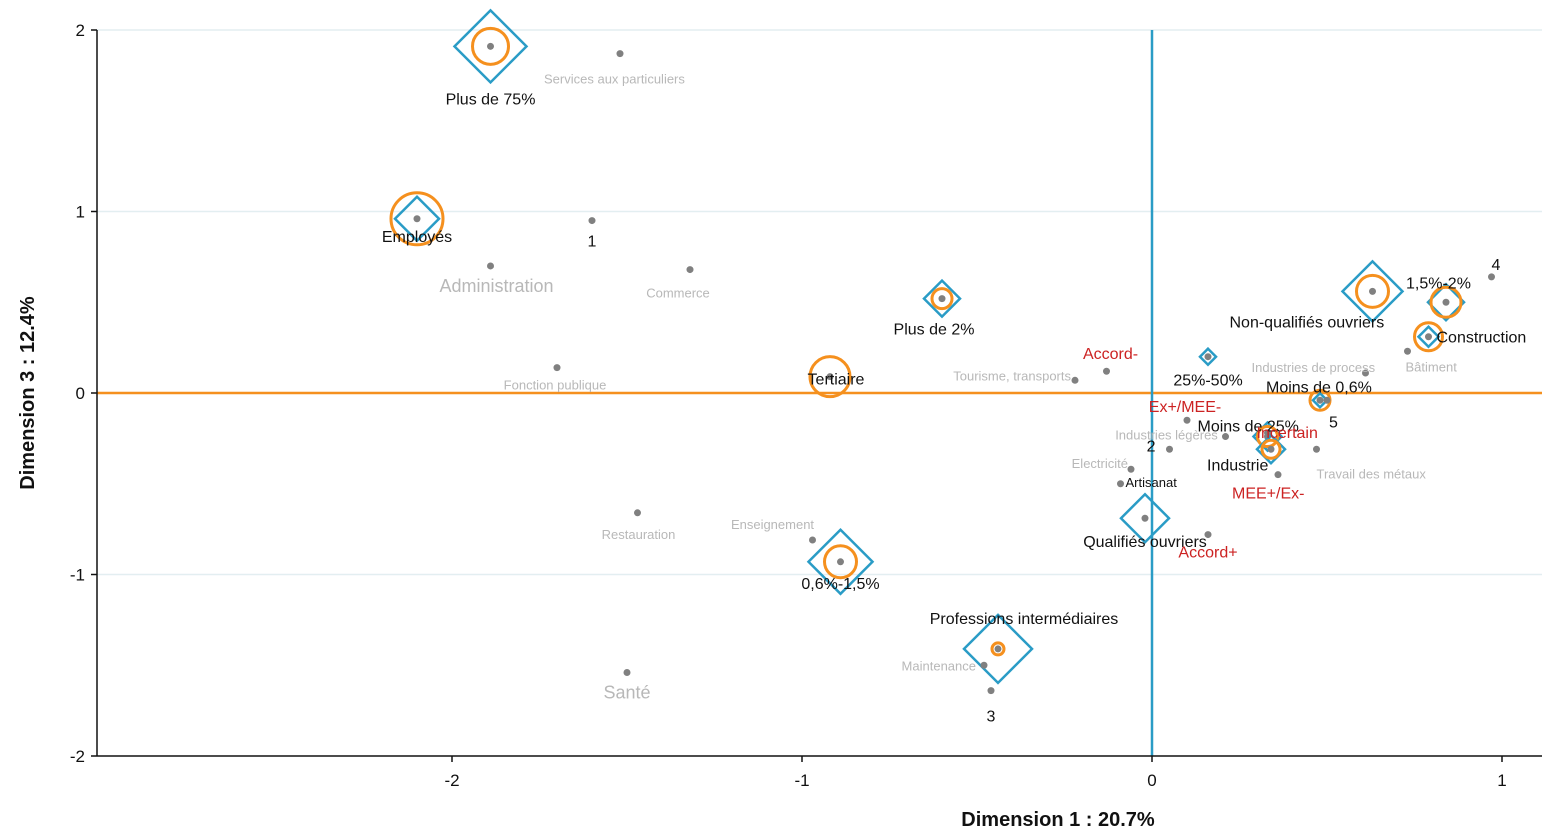 The width and height of the screenshot is (1542, 834). Describe the element at coordinates (80, 393) in the screenshot. I see `y-tick-label: 0` at that location.